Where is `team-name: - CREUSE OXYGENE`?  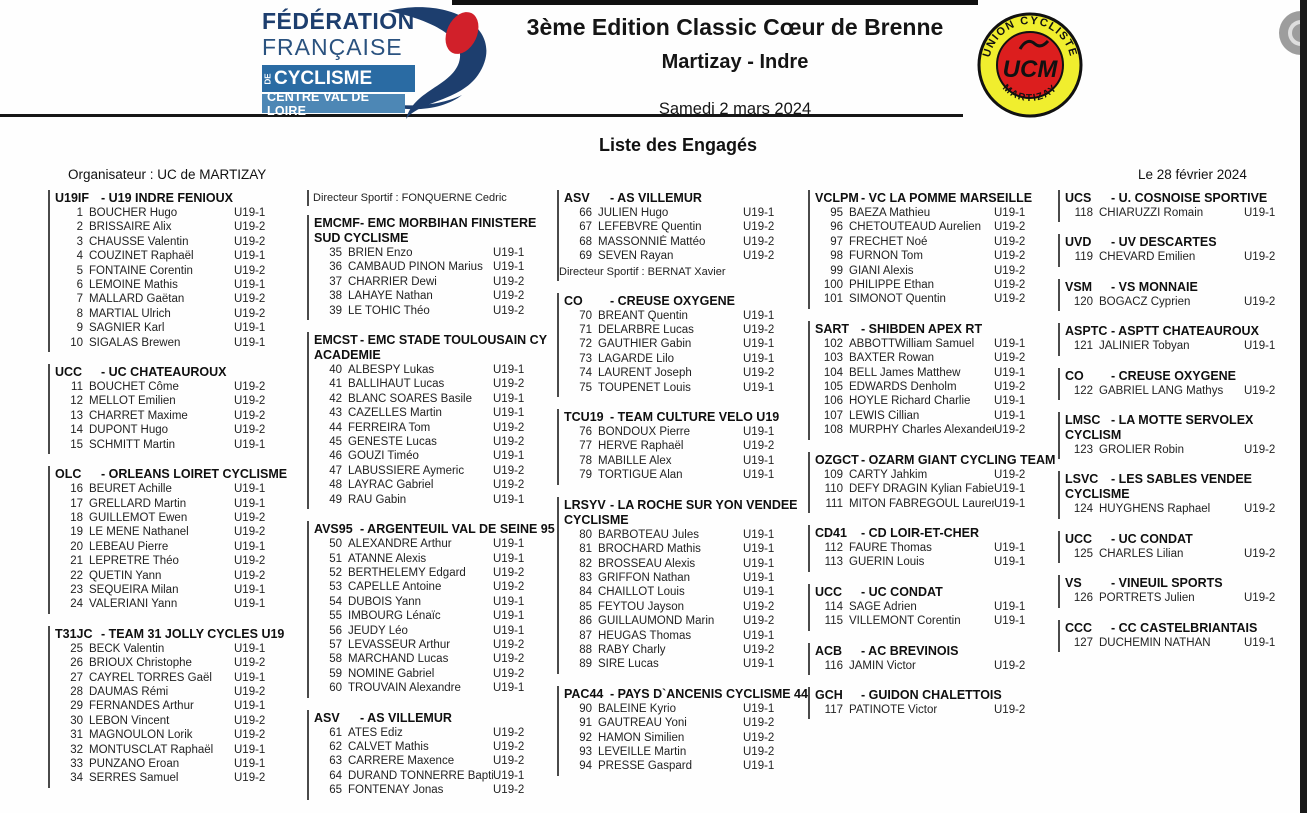 team-name: - CREUSE OXYGENE is located at coordinates (673, 300).